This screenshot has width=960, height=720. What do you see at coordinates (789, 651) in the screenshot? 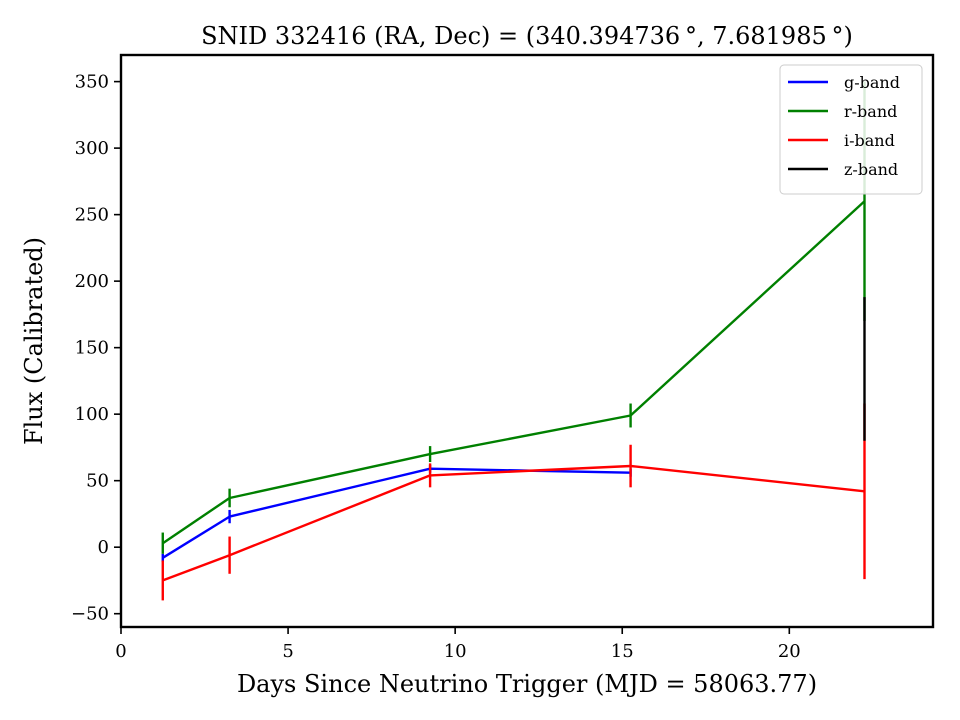
I see `x-tick-label: 20` at bounding box center [789, 651].